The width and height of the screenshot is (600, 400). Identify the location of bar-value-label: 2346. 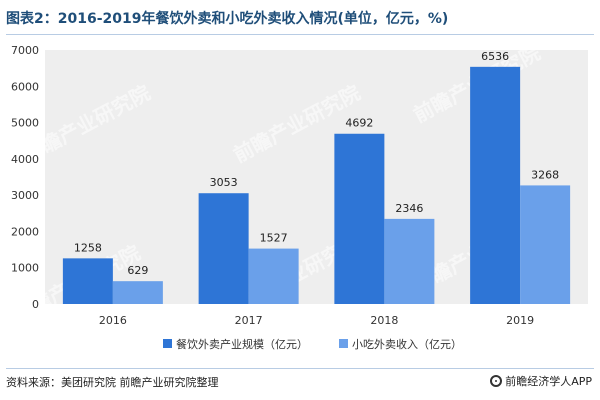
(409, 208).